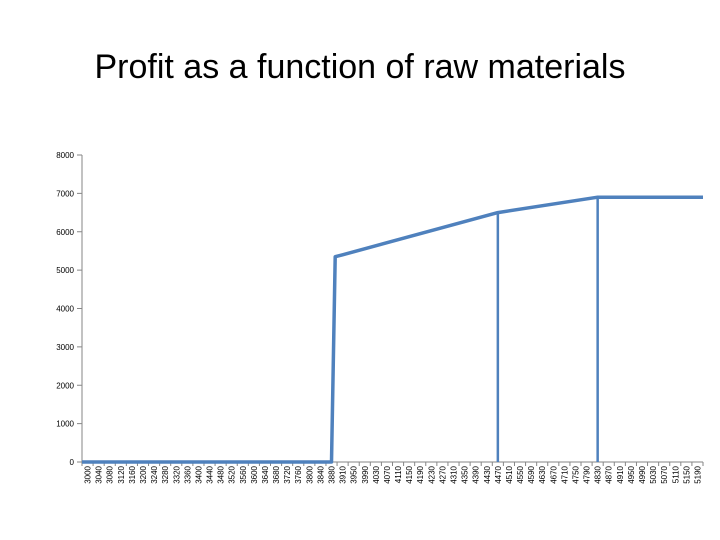 This screenshot has height=540, width=720. I want to click on x-tick-label: 3320, so click(176, 474).